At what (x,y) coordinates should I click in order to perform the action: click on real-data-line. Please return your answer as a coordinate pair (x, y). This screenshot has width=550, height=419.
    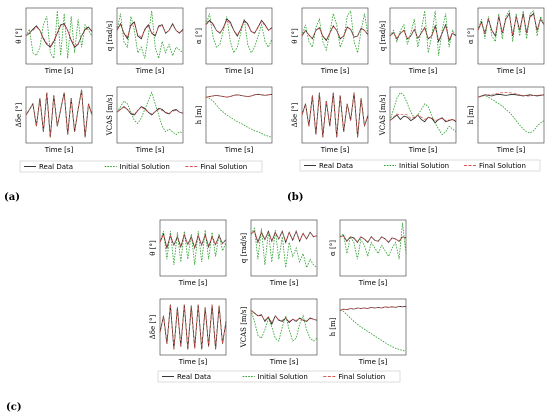
    Looking at the image, I should click on (284, 237).